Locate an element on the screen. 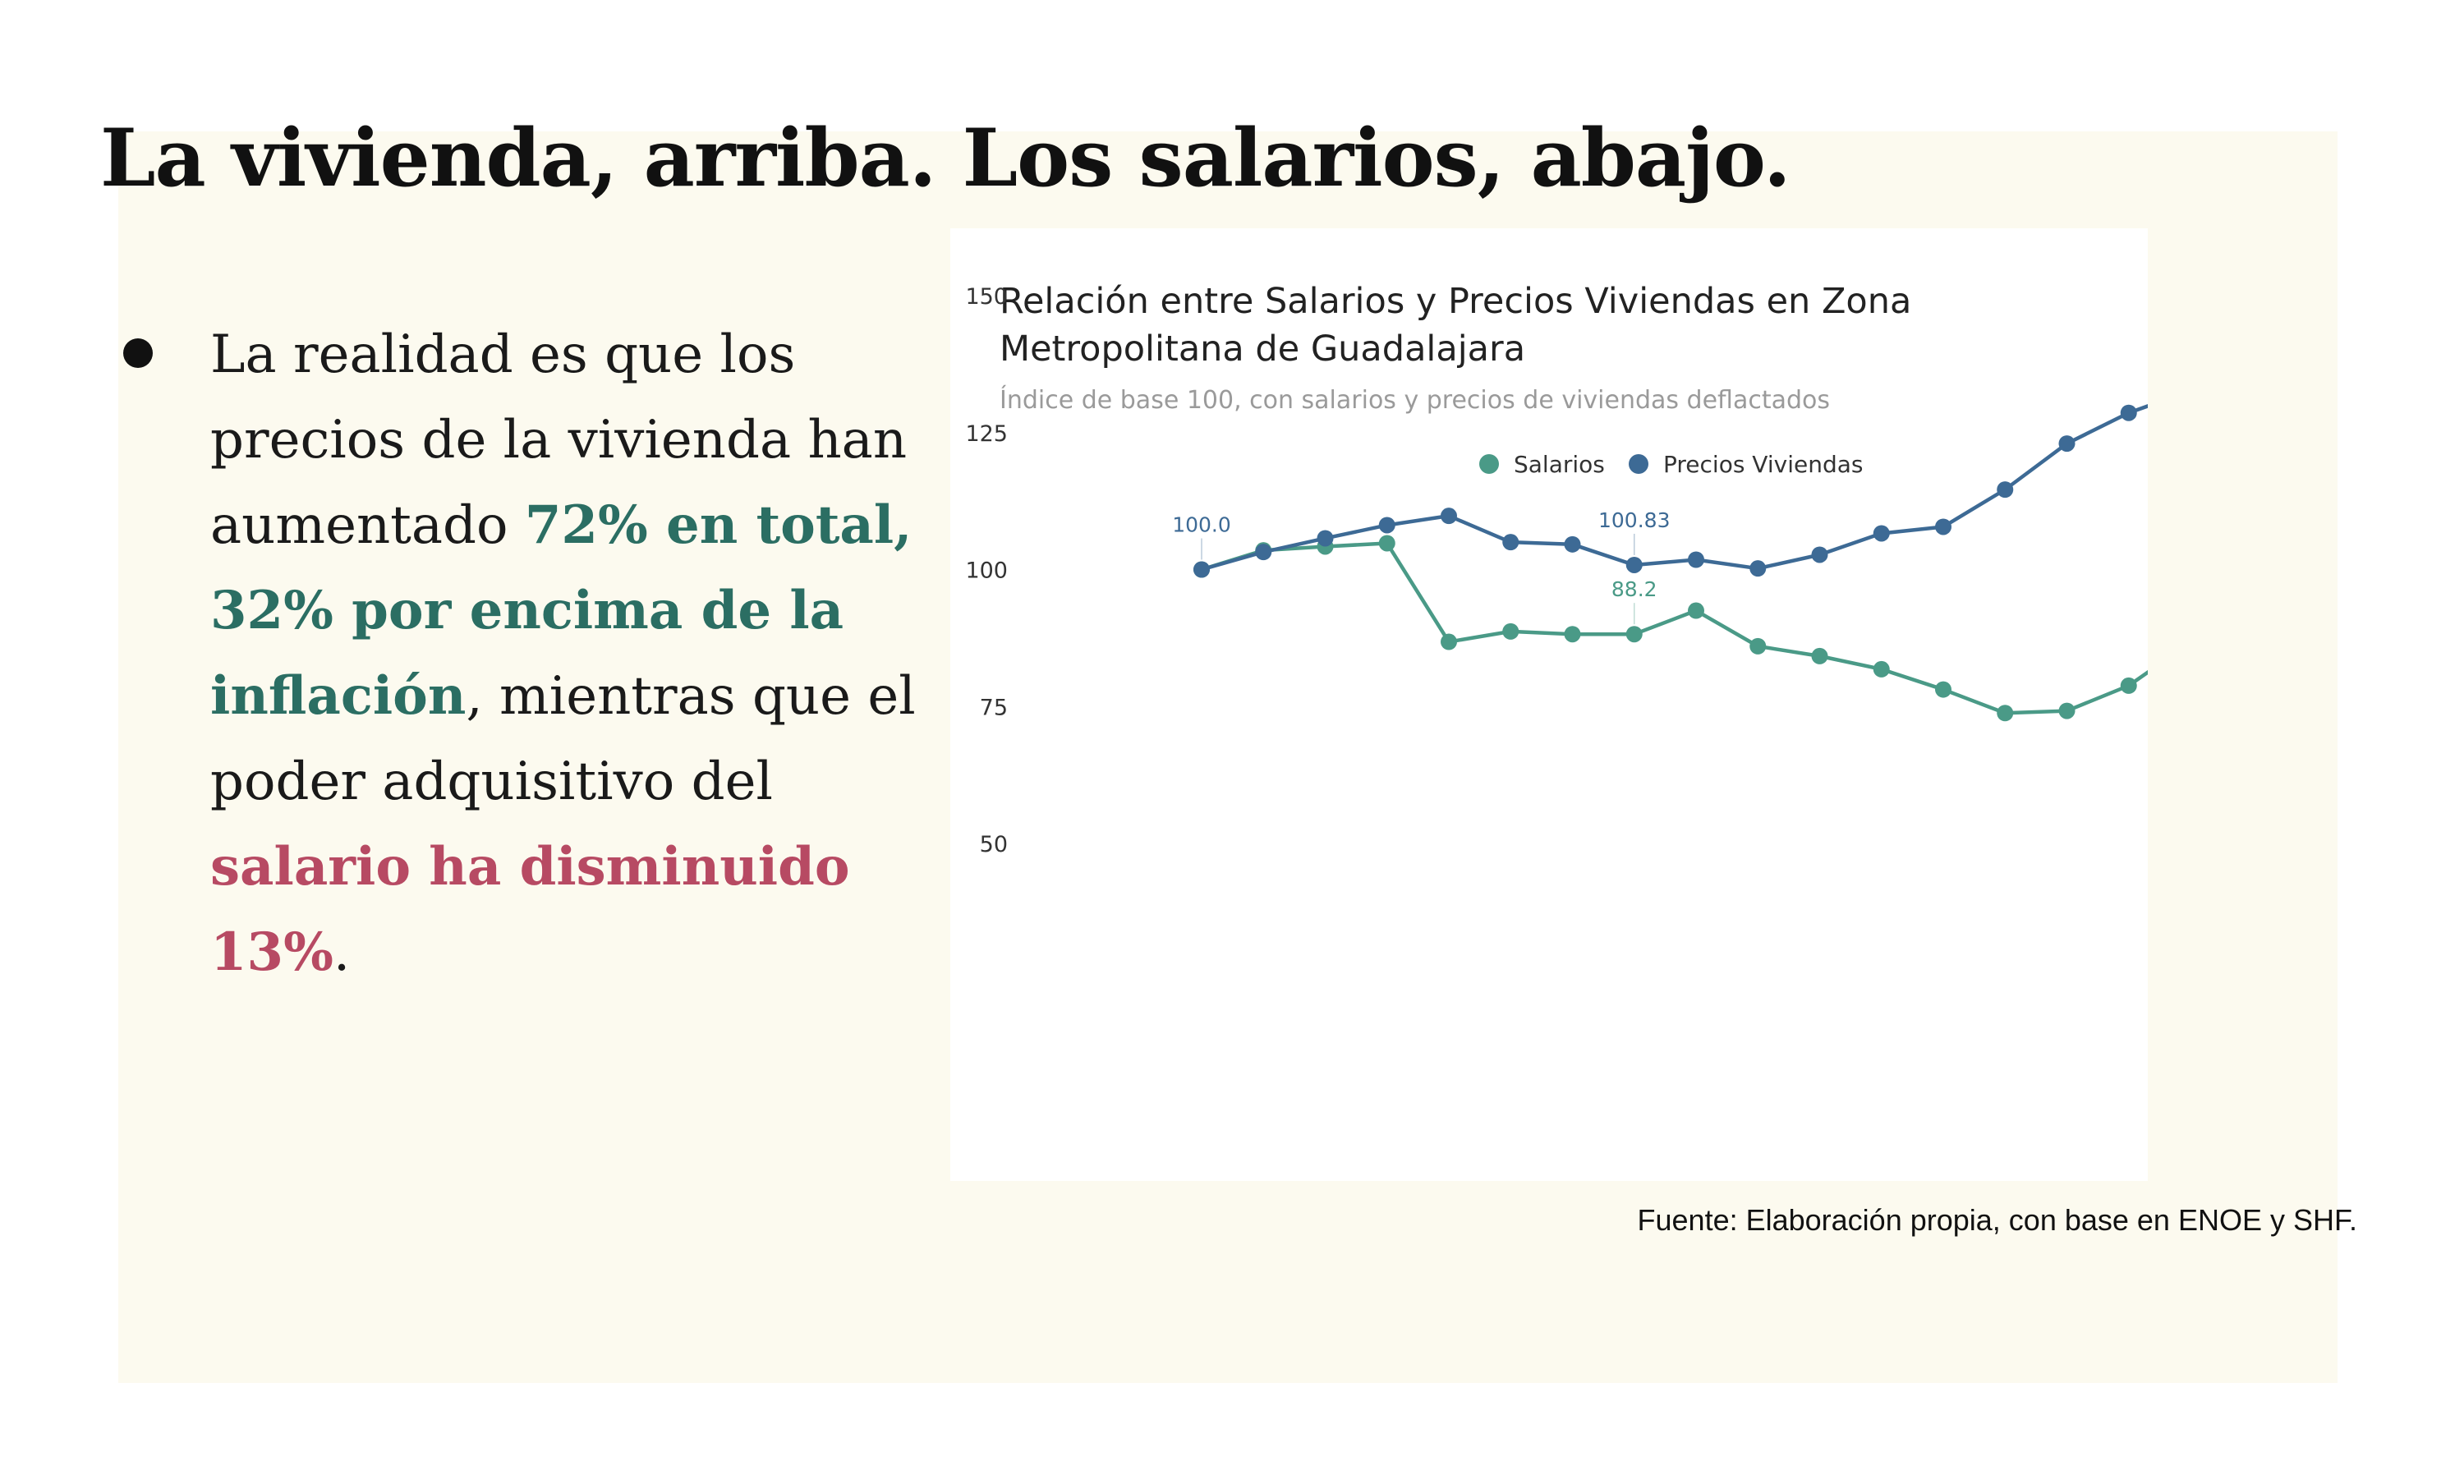 The width and height of the screenshot is (2464, 1484). data-label: 88.2 is located at coordinates (1634, 589).